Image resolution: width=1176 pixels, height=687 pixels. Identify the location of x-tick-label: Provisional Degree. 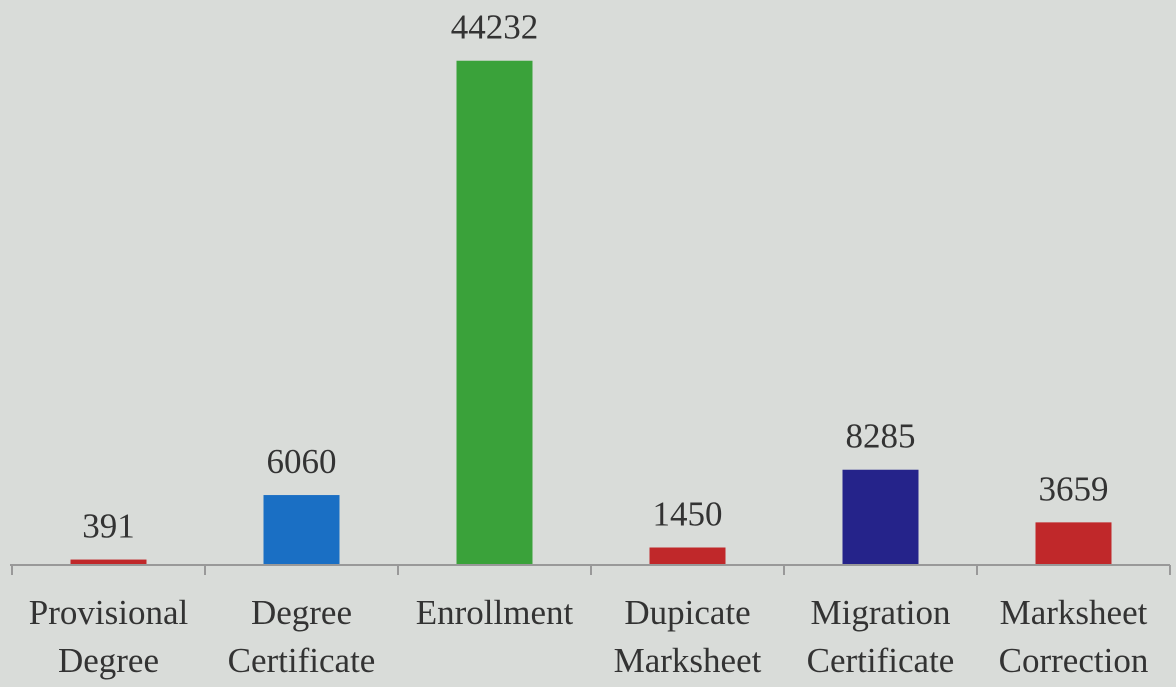
(109, 636).